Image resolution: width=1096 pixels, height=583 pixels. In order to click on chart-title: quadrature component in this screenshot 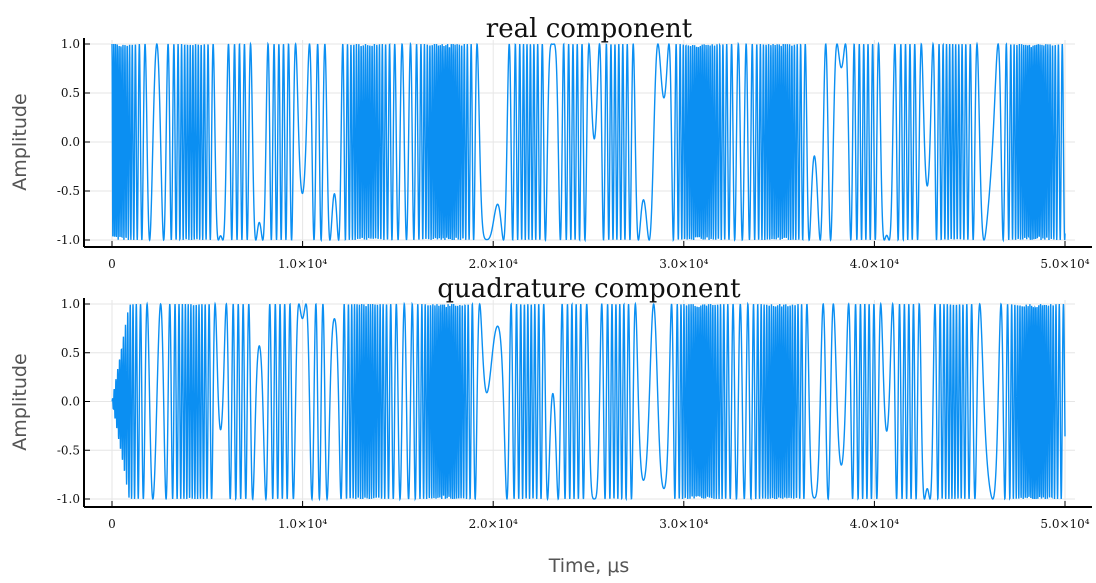, I will do `click(589, 289)`.